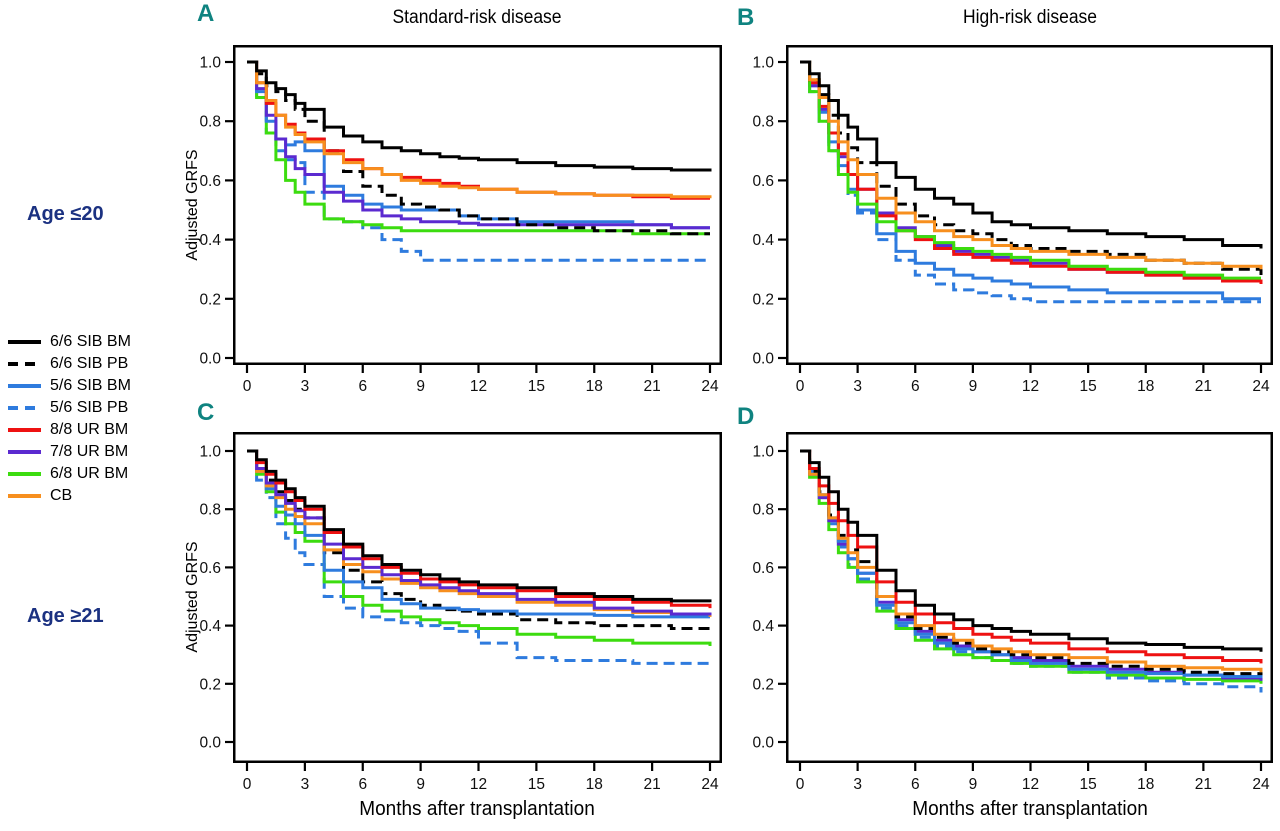 This screenshot has width=1280, height=831. What do you see at coordinates (192, 597) in the screenshot?
I see `y-axis-title-bottom: Adjusted GRFS` at bounding box center [192, 597].